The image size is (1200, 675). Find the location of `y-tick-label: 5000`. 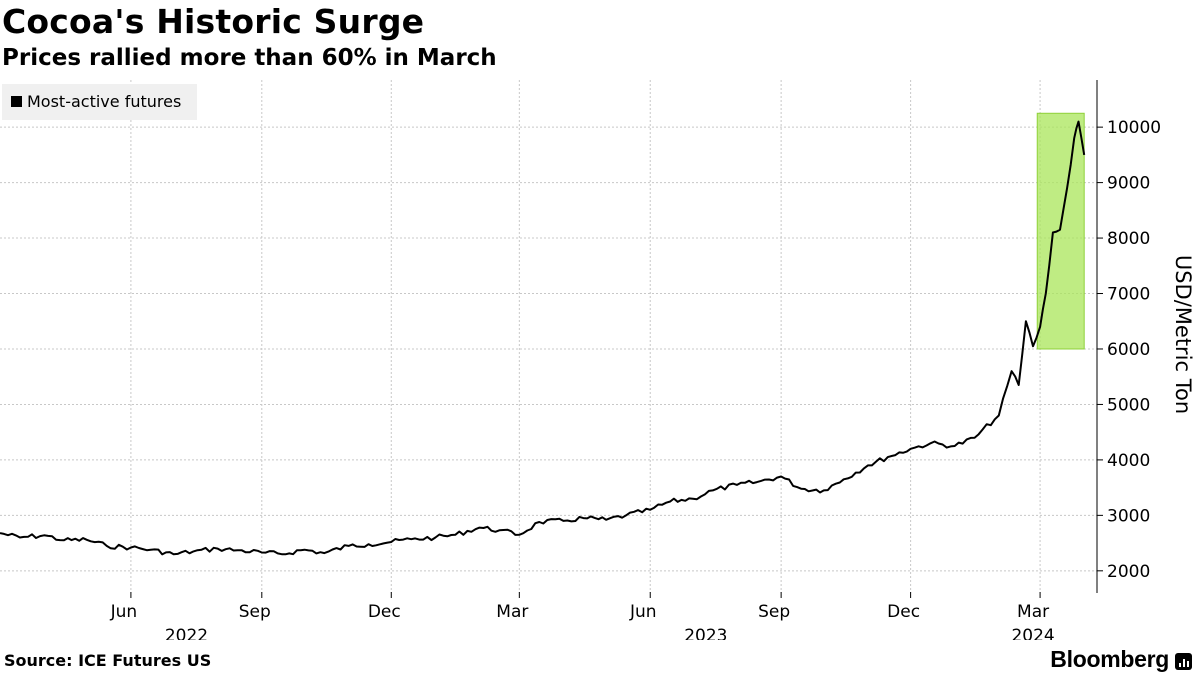

y-tick-label: 5000 is located at coordinates (1128, 405).